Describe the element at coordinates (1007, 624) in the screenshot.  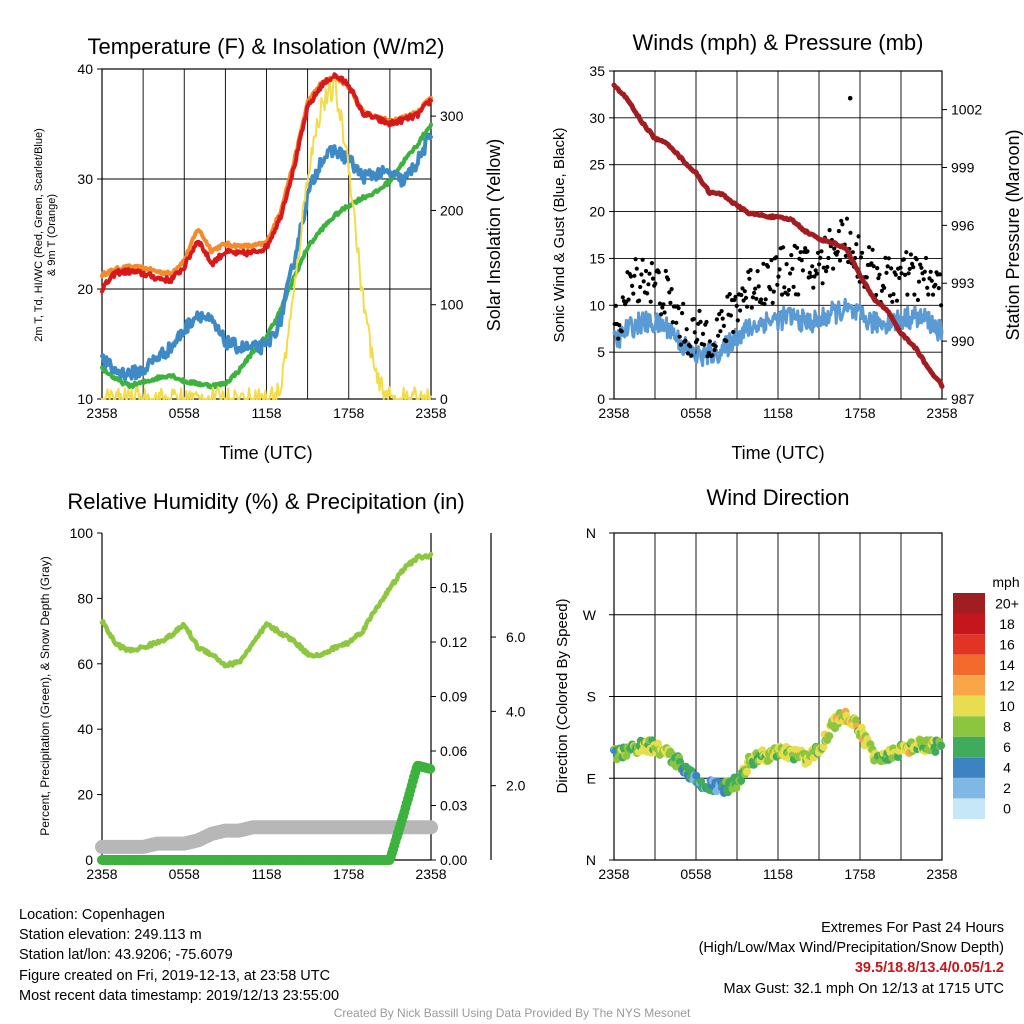
I see `colorbar-label: 18` at that location.